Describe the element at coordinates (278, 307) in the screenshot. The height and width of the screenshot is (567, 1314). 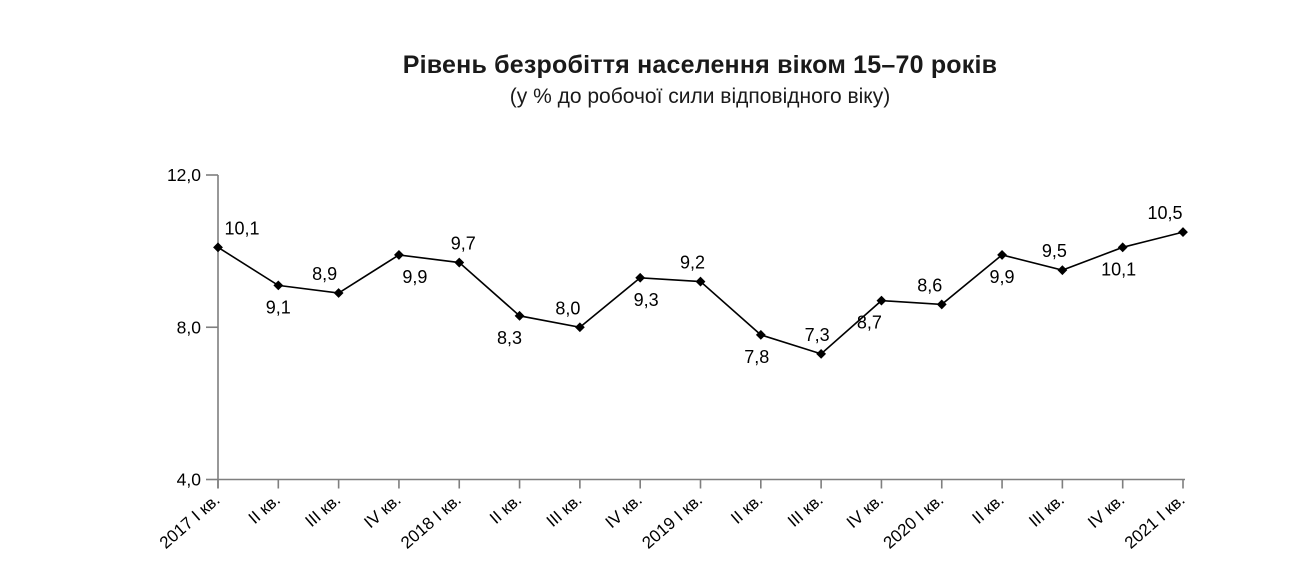
I see `data-point-label: 9,1` at that location.